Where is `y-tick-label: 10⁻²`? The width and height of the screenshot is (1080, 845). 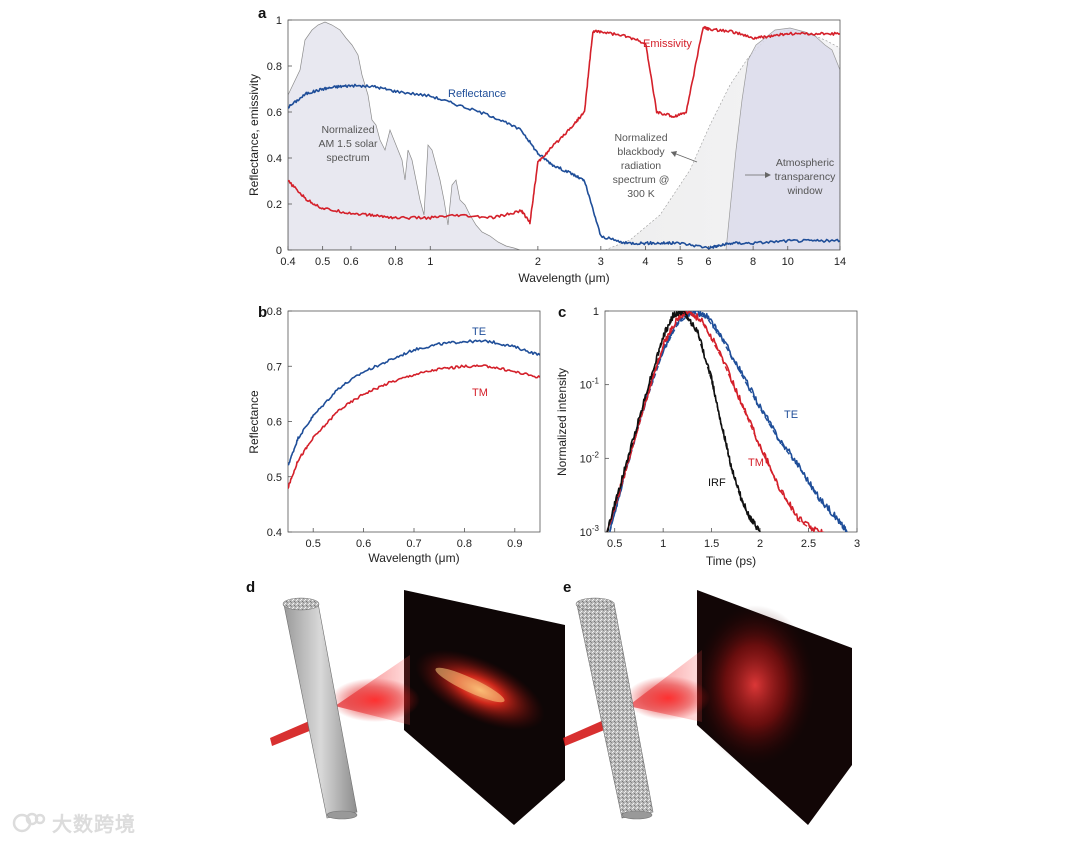
y-tick-label: 10⁻² is located at coordinates (590, 457).